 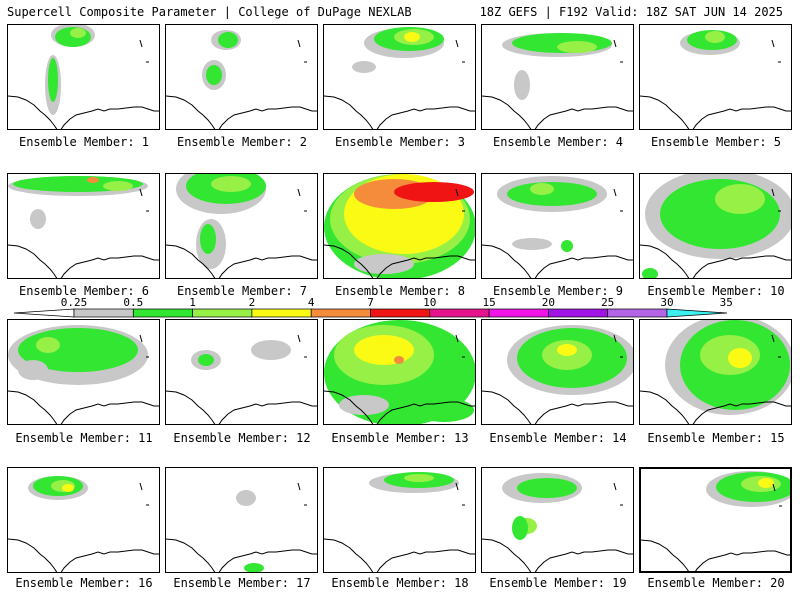 What do you see at coordinates (558, 583) in the screenshot?
I see `ensemble-member-label: Ensemble Member: 19` at bounding box center [558, 583].